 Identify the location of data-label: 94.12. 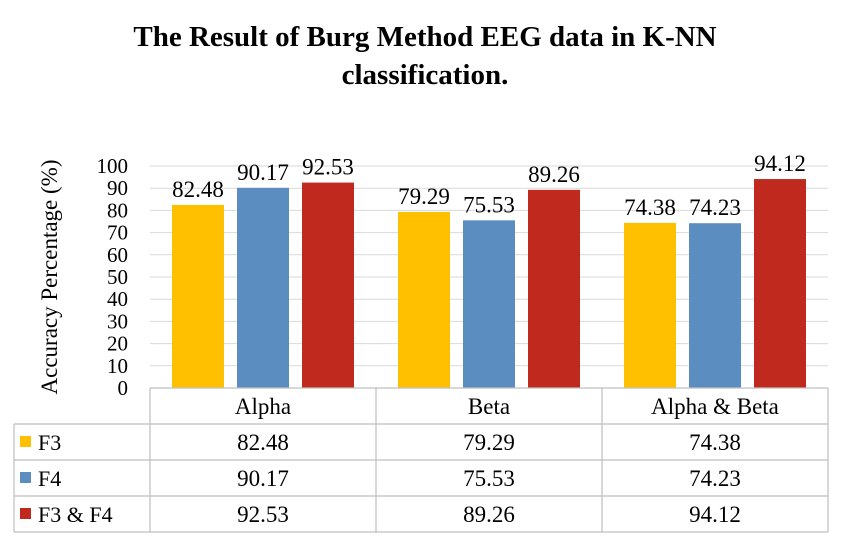
(780, 163).